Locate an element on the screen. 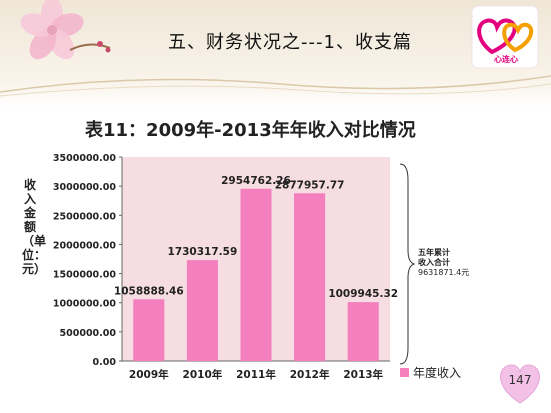  header-wave-decoration is located at coordinates (275, 86).